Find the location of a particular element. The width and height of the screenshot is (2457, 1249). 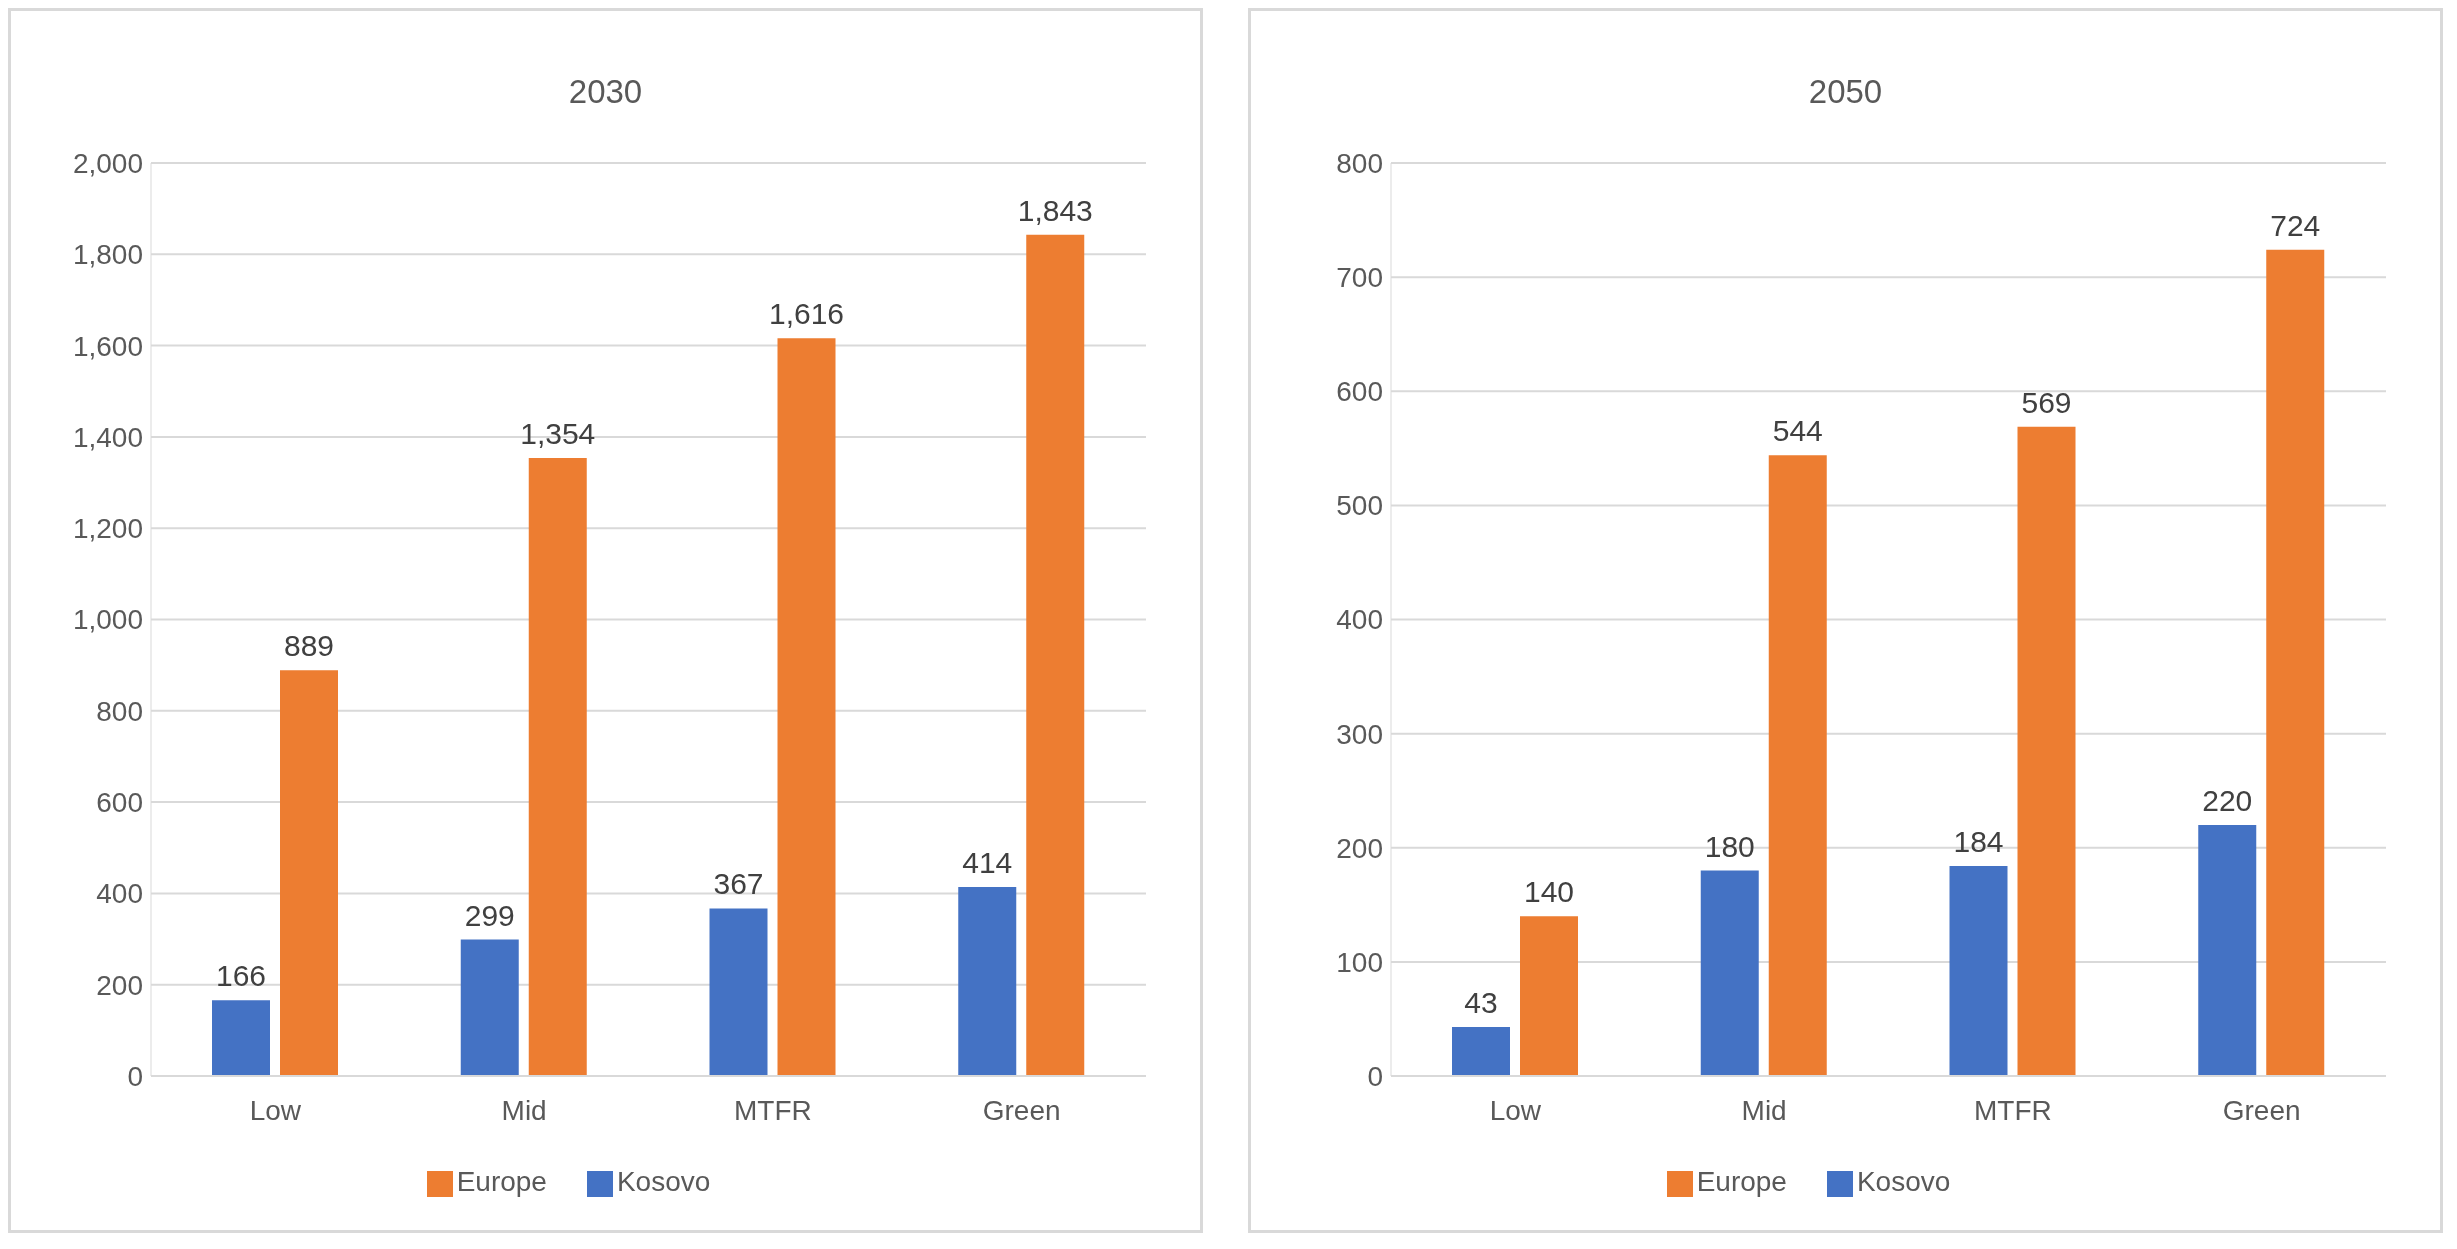

y-tick-label: 1,600 is located at coordinates (107, 346).